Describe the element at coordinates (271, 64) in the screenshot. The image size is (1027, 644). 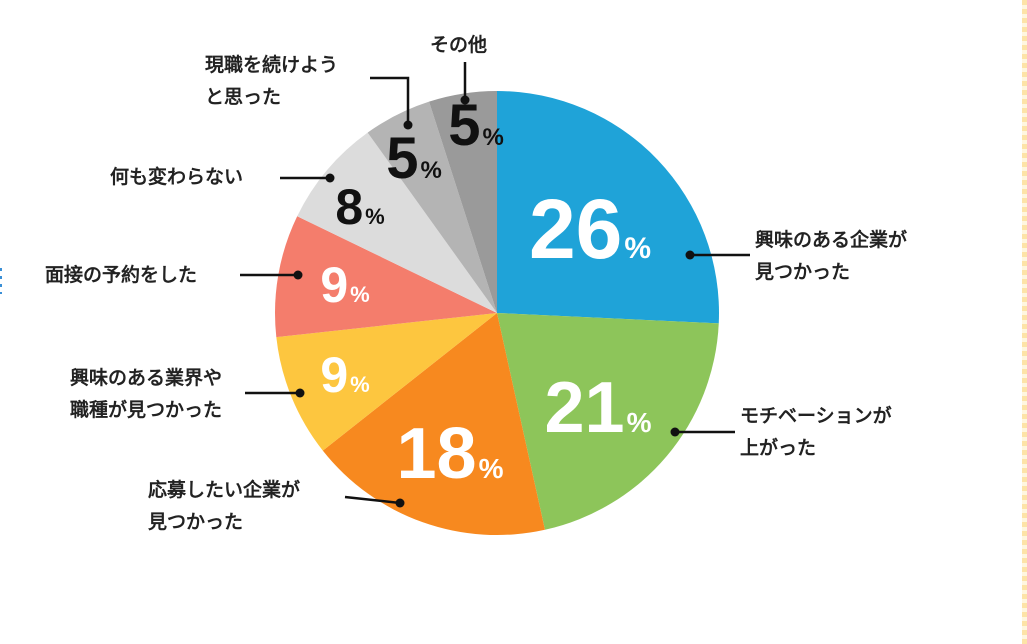
I see `category-label: 現職を続けよう` at that location.